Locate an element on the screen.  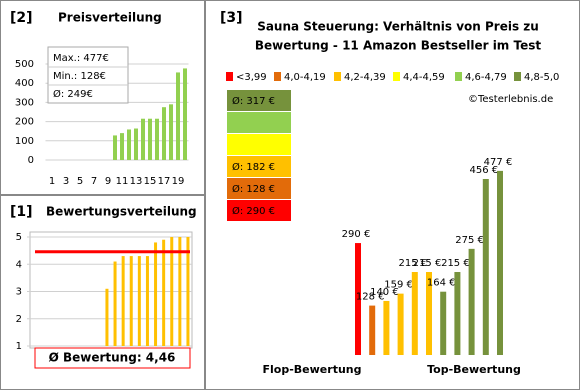
value-label: 128 € is located at coordinates (370, 297).